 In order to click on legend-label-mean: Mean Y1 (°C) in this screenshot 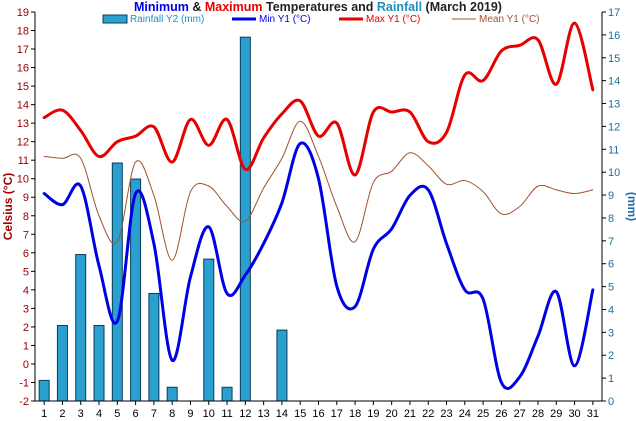, I will do `click(509, 19)`.